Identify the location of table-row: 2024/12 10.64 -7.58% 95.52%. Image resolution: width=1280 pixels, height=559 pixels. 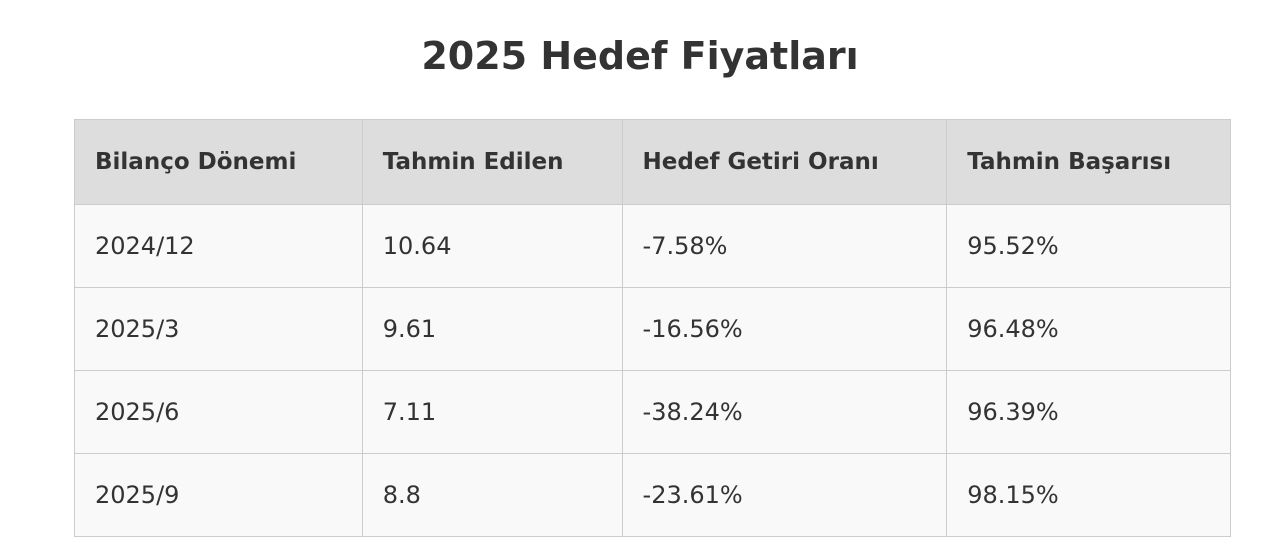
(652, 246).